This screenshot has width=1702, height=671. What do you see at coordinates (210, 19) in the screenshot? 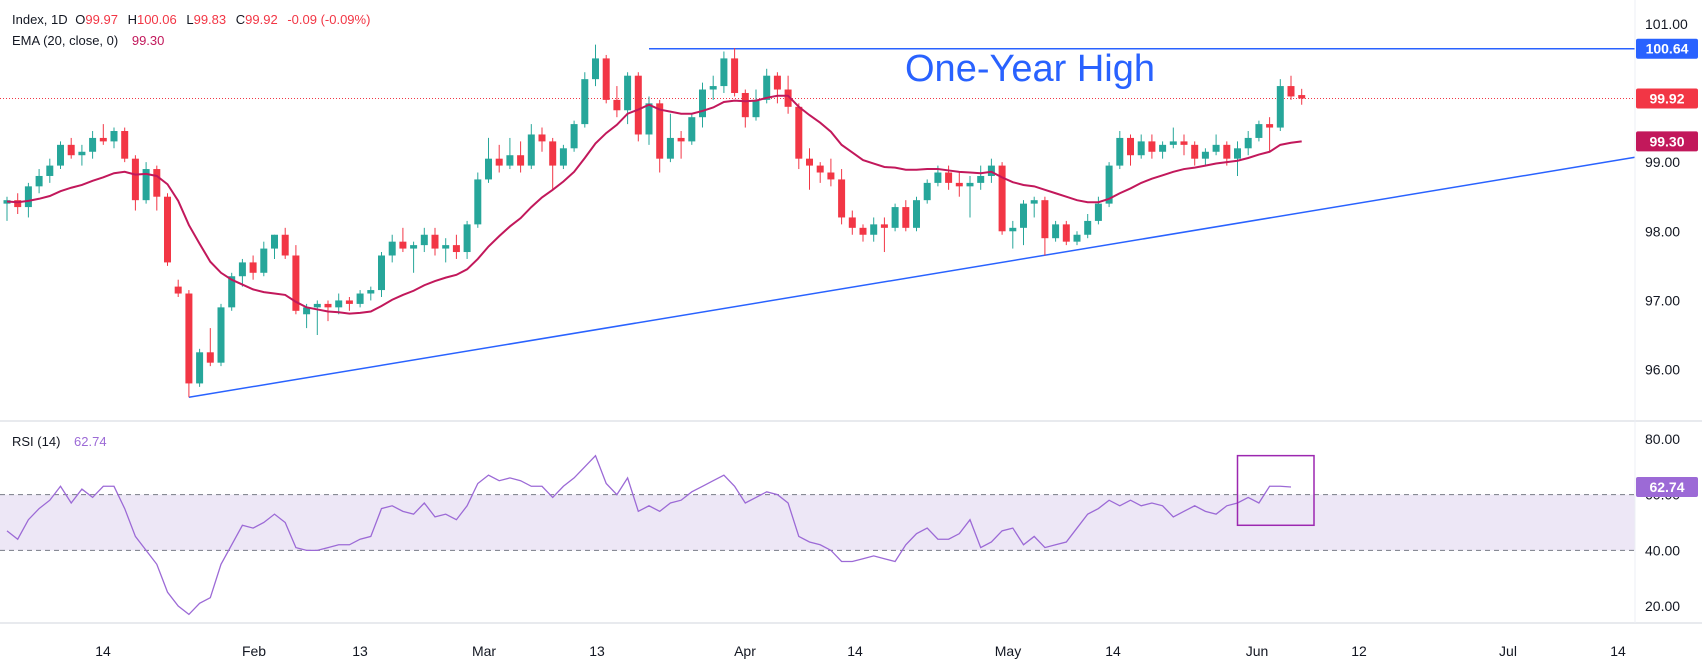
I see `low-value: 99.83` at bounding box center [210, 19].